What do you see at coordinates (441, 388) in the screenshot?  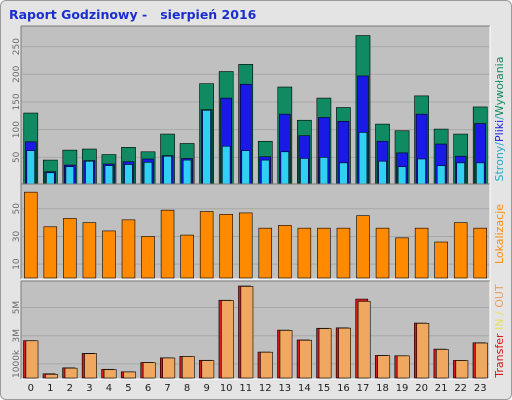 I see `x-tick-label-21: 21` at bounding box center [441, 388].